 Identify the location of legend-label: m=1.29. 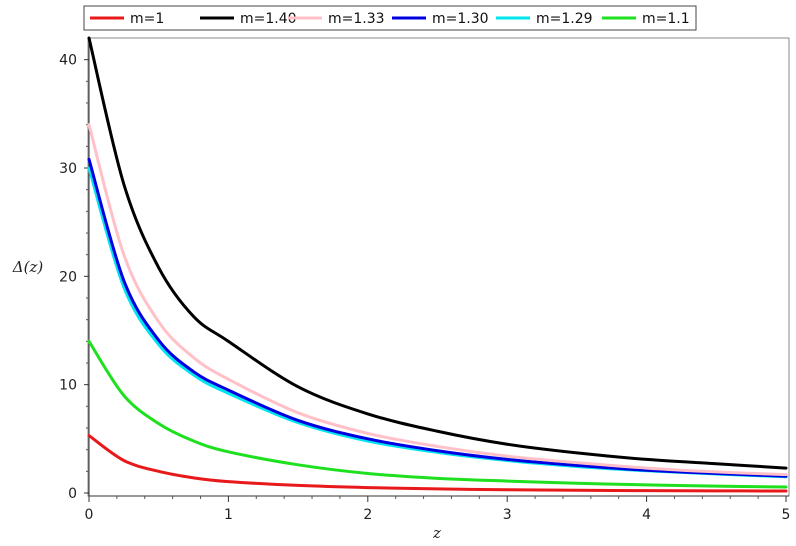
(564, 19).